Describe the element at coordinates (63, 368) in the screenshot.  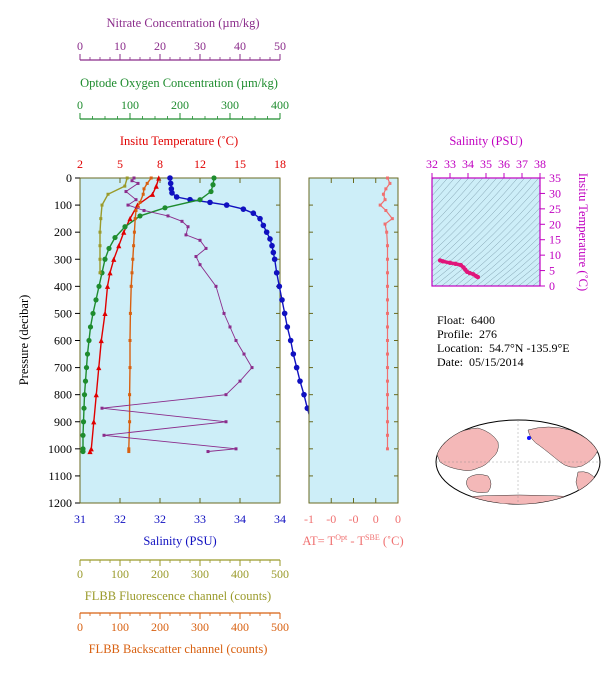
I see `pressure-tick-label: 700` at that location.